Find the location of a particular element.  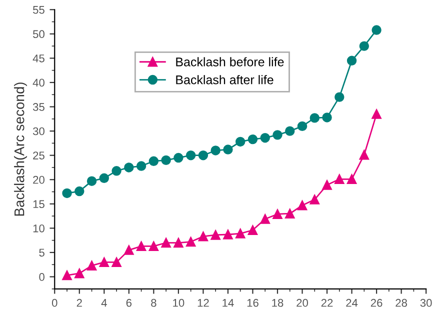

y-tick-label: 35 is located at coordinates (38, 107).